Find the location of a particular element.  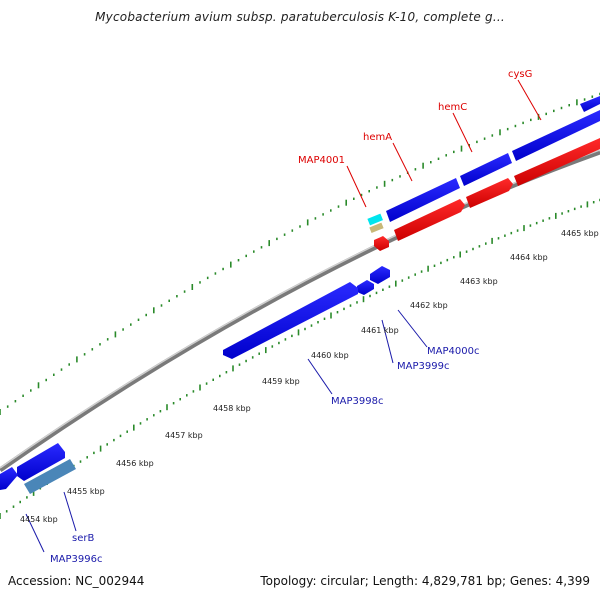

scale-label-4464: 4464 kbp is located at coordinates (529, 257).